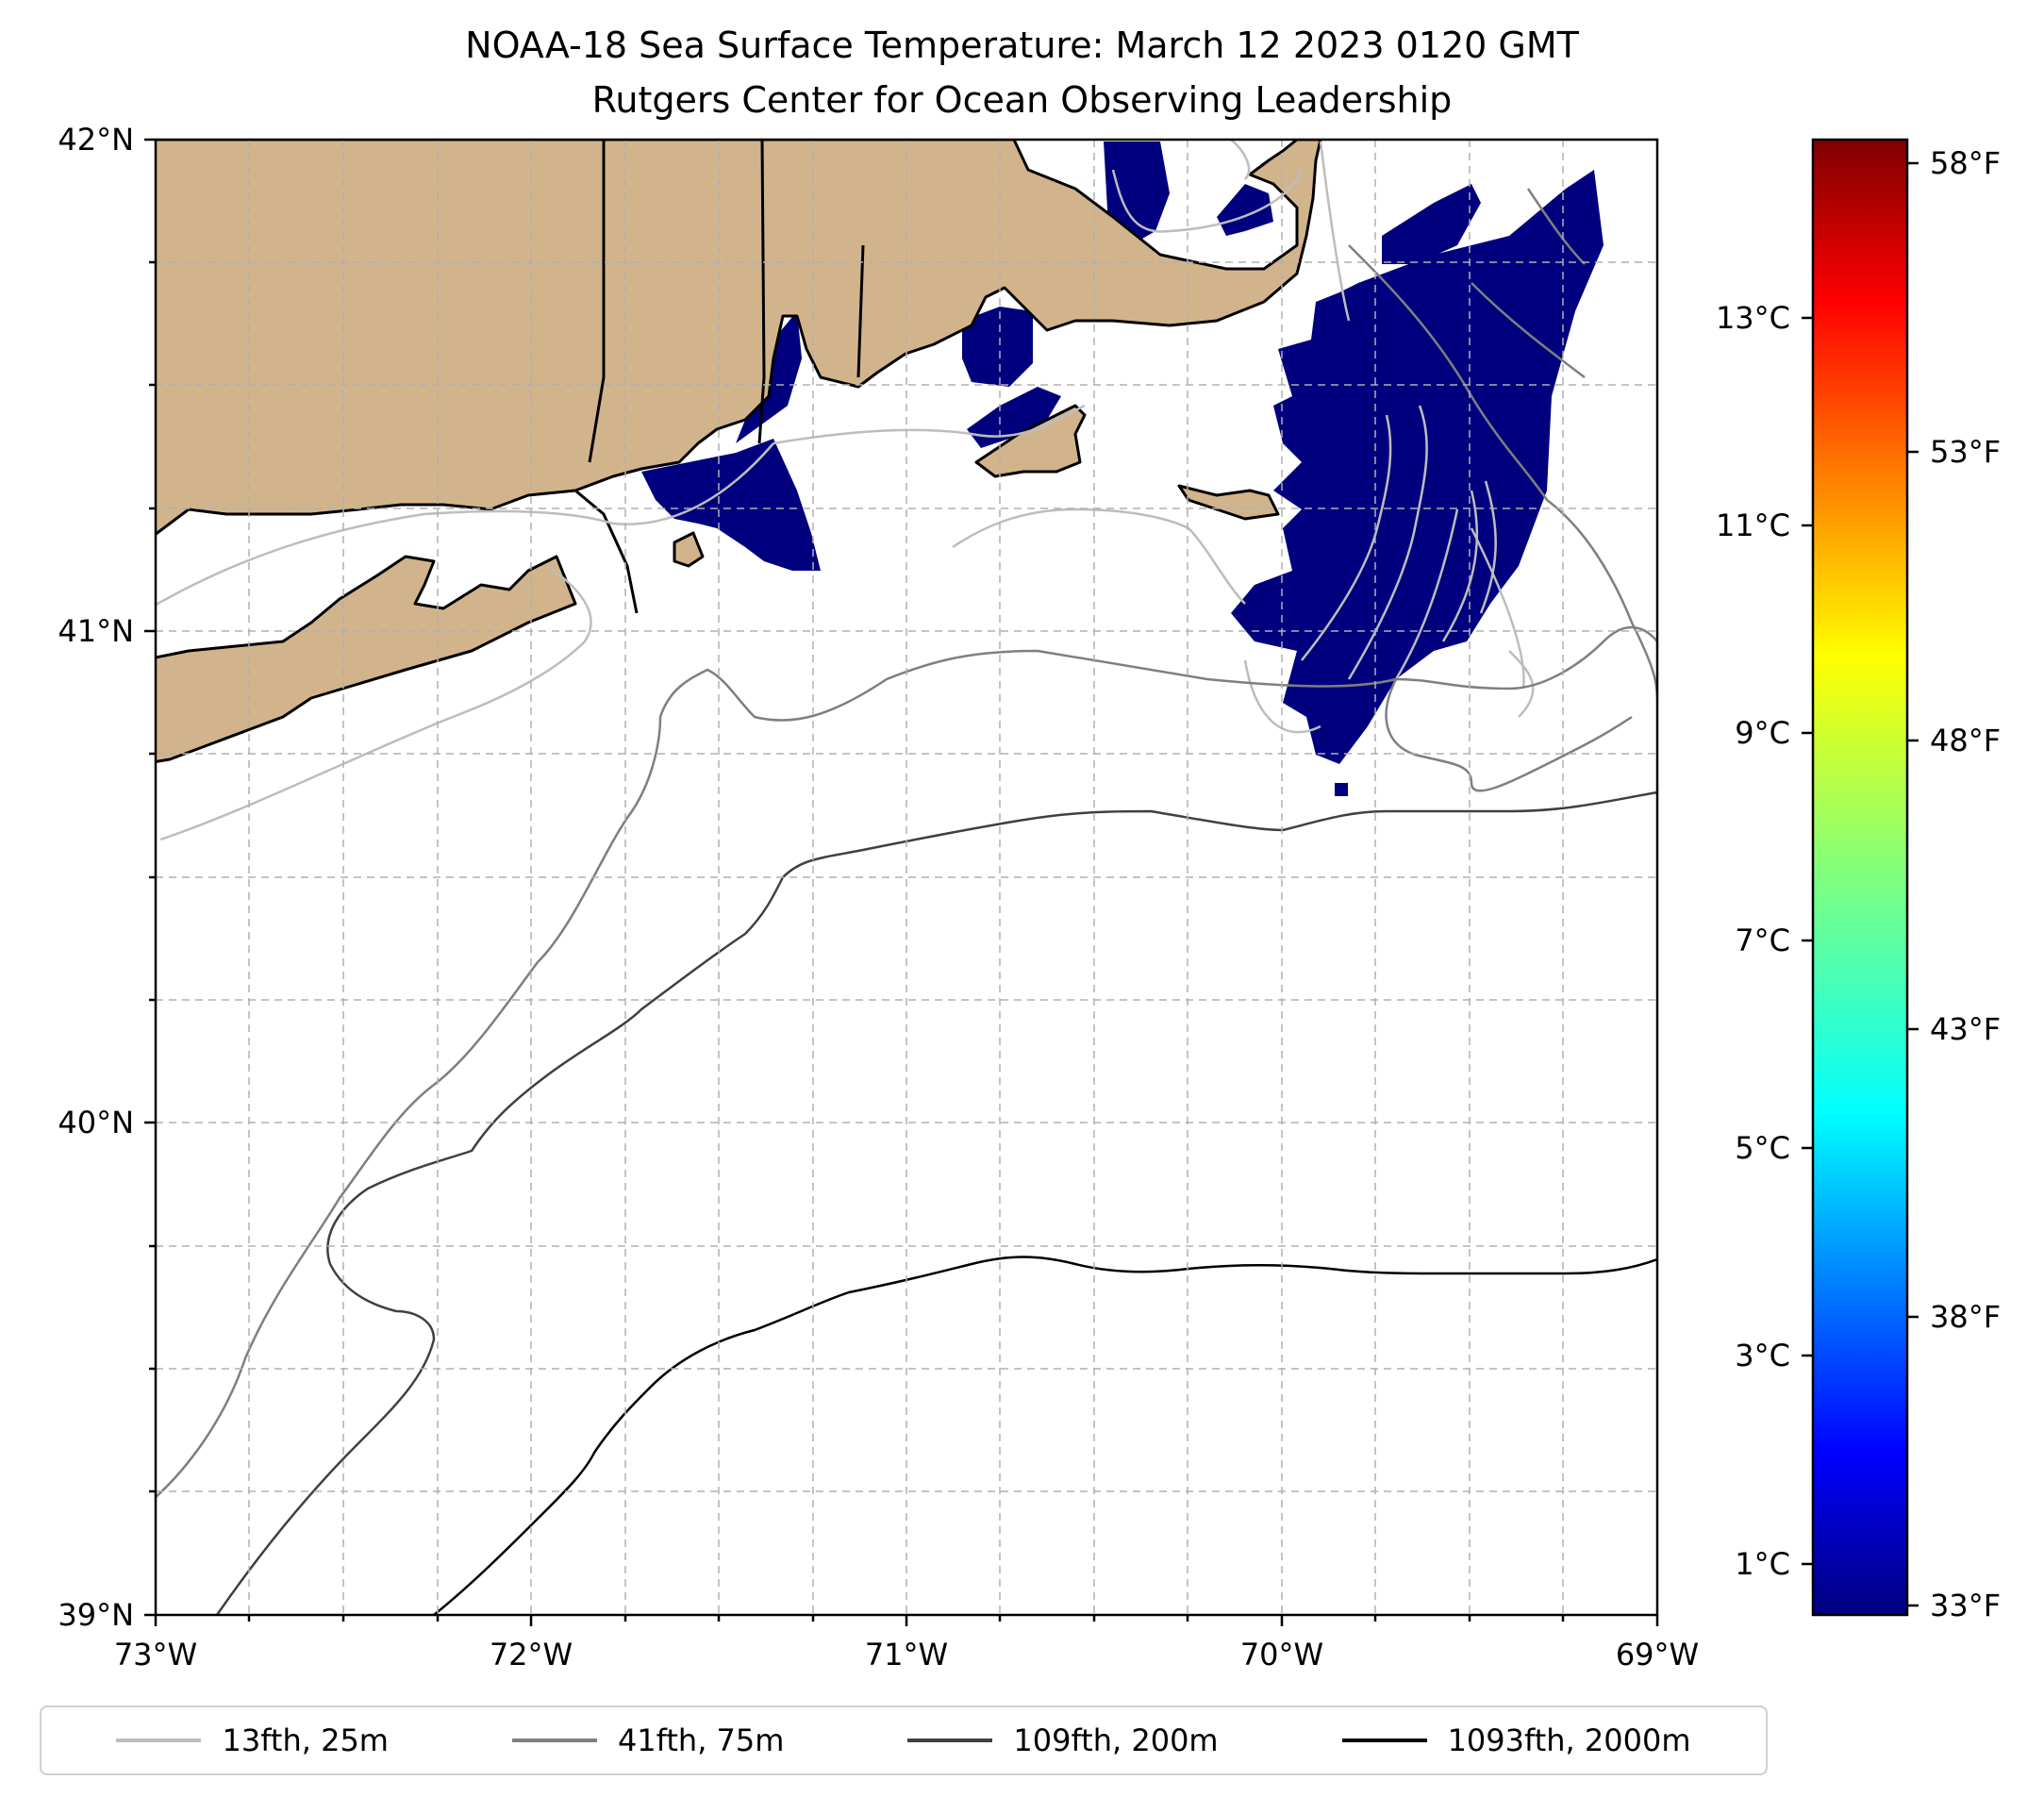 The width and height of the screenshot is (2044, 1797). Describe the element at coordinates (1432, 224) in the screenshot. I see `sst-patch-nantucket-sound` at that location.